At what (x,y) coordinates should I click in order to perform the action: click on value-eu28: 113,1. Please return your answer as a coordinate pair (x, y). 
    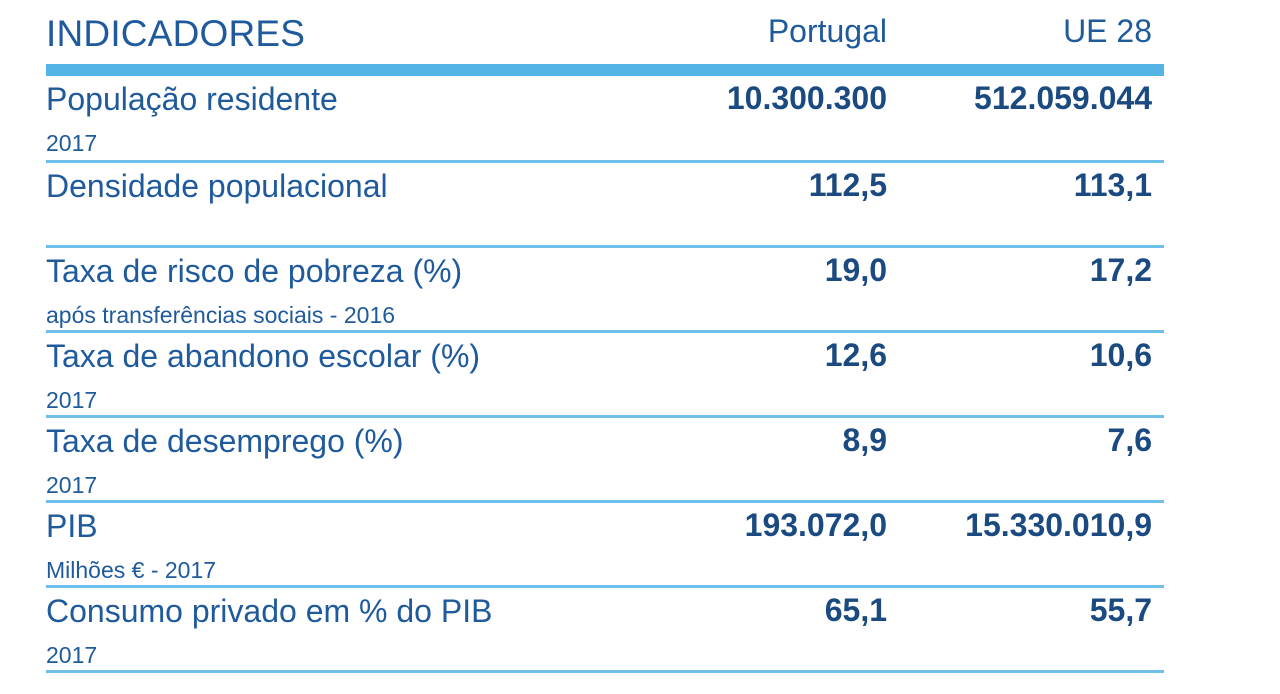
    Looking at the image, I should click on (1112, 185).